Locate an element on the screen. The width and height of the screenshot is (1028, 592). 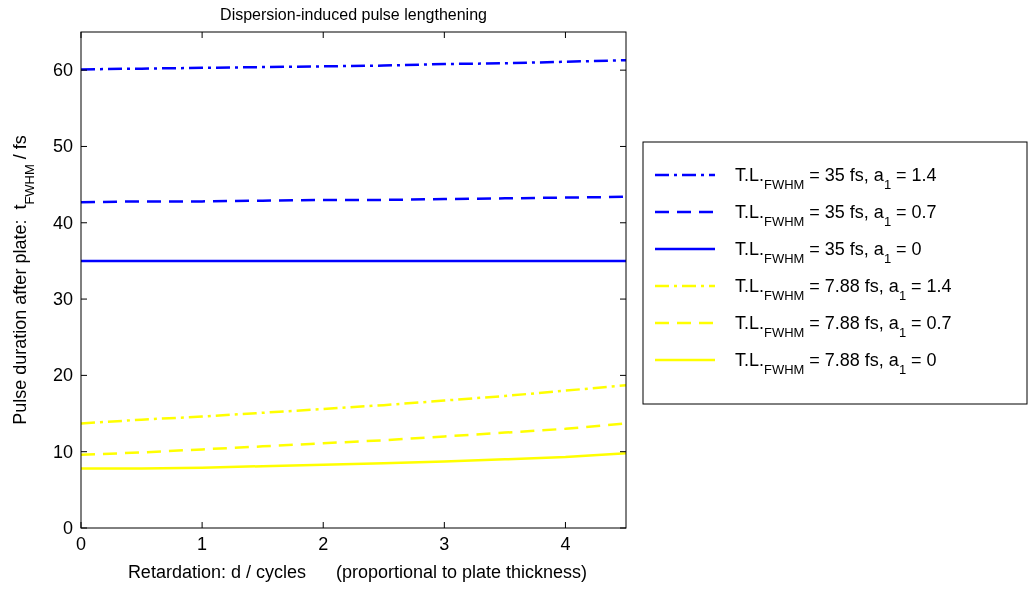
y-tick-label: 60 is located at coordinates (62, 70).